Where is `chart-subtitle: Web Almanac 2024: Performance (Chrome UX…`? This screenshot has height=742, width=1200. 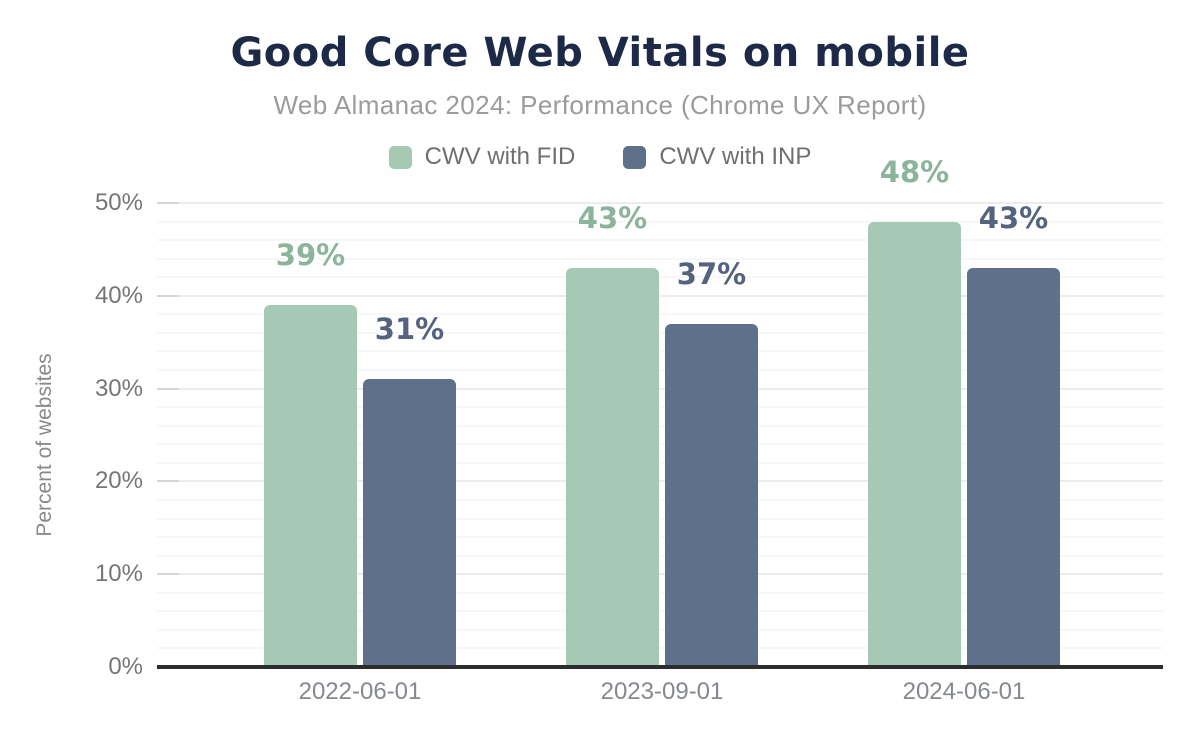
chart-subtitle: Web Almanac 2024: Performance (Chrome UX… is located at coordinates (600, 105).